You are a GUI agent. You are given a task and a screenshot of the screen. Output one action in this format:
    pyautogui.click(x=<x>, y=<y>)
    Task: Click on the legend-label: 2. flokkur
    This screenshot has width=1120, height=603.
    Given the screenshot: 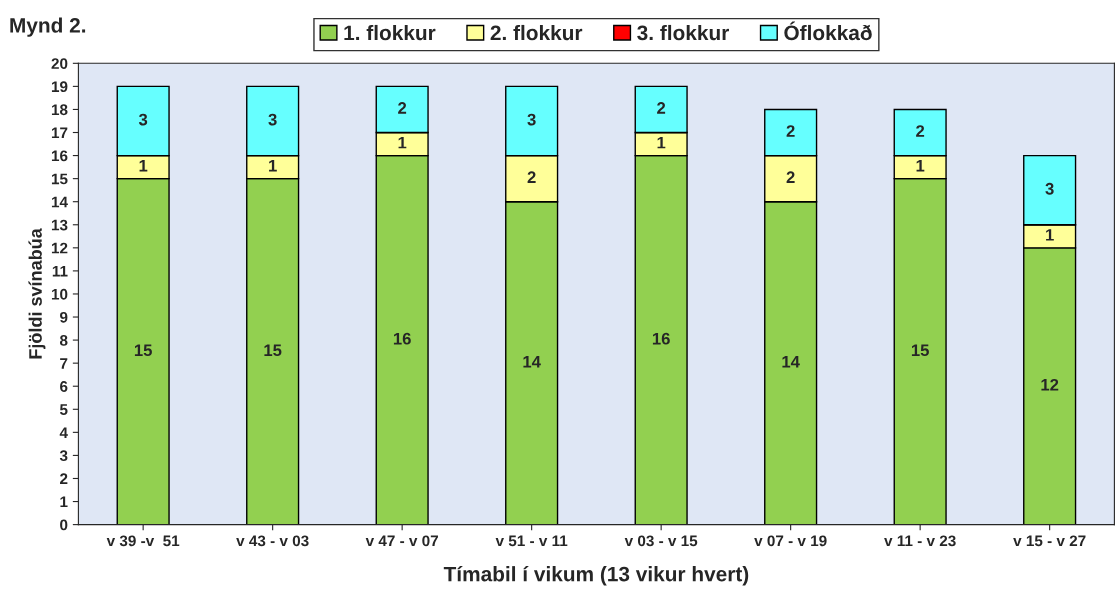 What is the action you would take?
    pyautogui.click(x=536, y=32)
    